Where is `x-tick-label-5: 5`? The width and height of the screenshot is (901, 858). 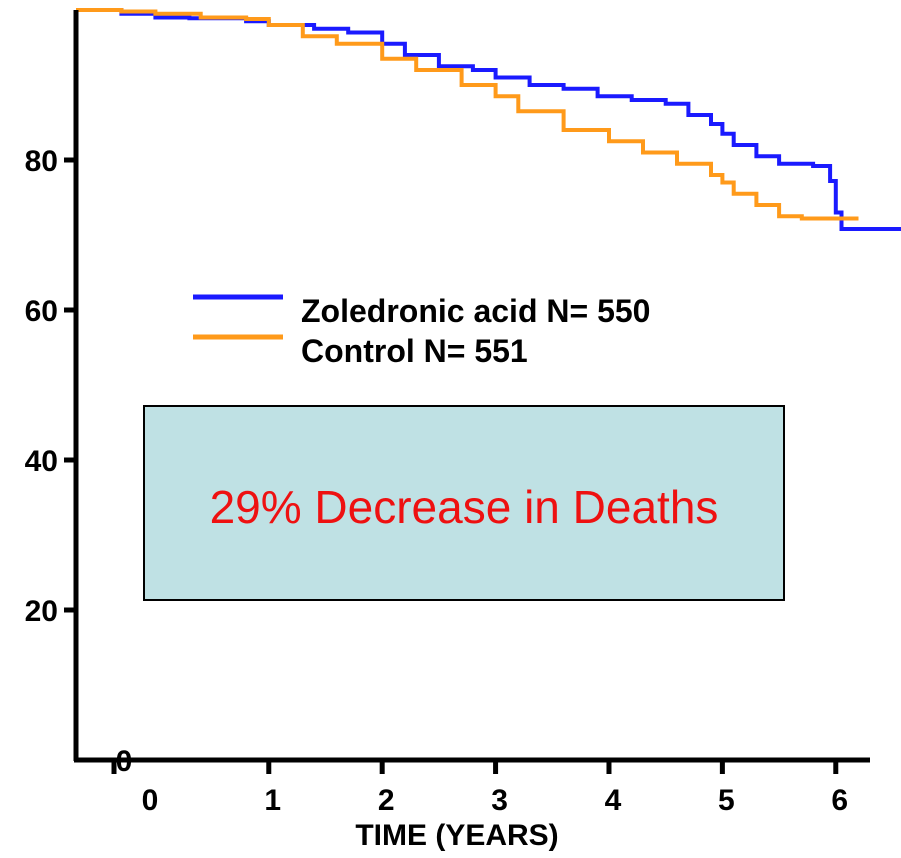 x-tick-label-5: 5 is located at coordinates (726, 800).